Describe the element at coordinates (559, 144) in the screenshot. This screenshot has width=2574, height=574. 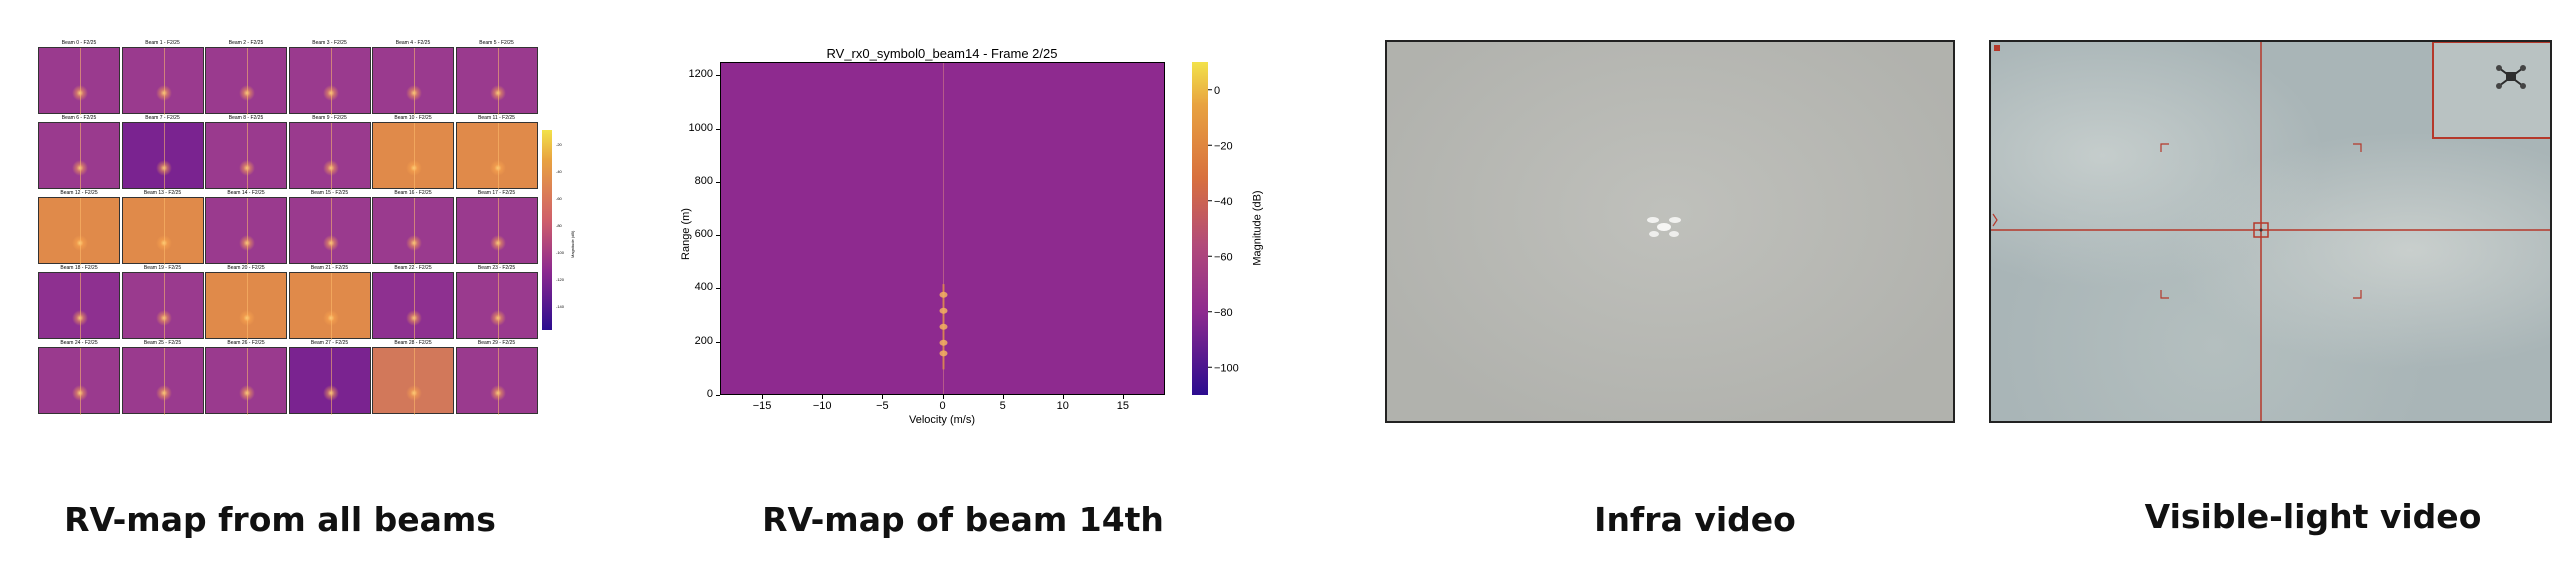
I see `colorbar-tick-label: -20` at that location.